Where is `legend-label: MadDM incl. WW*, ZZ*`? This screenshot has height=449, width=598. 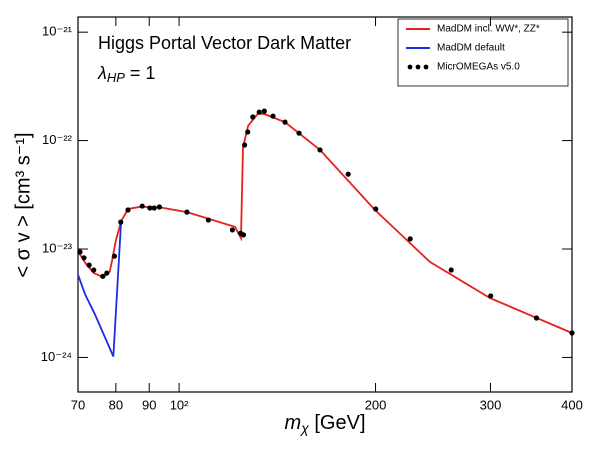
legend-label: MadDM incl. WW*, ZZ* is located at coordinates (488, 29).